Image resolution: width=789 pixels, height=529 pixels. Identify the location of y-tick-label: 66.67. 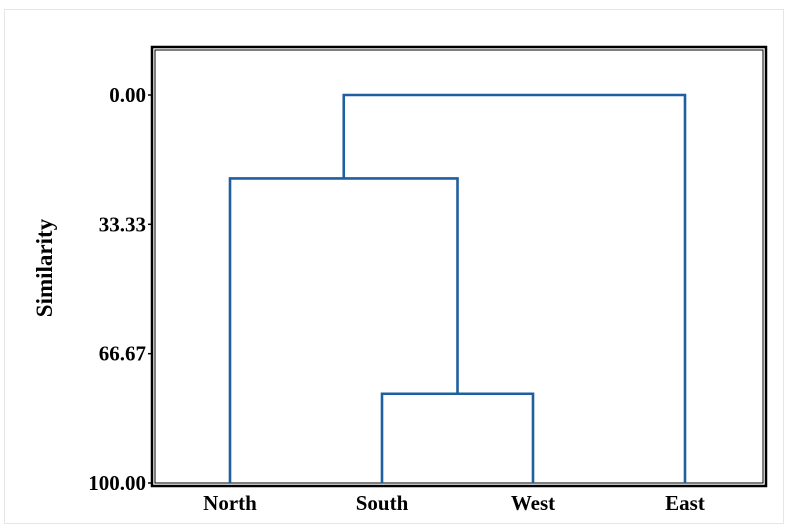
(122, 354).